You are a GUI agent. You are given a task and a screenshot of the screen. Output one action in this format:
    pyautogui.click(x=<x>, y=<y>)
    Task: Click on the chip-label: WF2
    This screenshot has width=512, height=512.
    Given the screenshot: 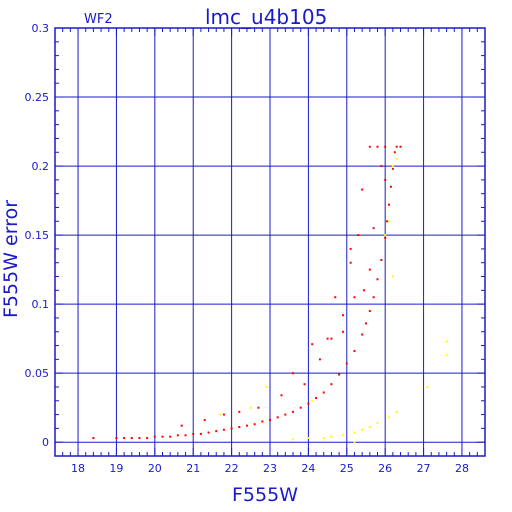 What is the action you would take?
    pyautogui.click(x=98, y=19)
    